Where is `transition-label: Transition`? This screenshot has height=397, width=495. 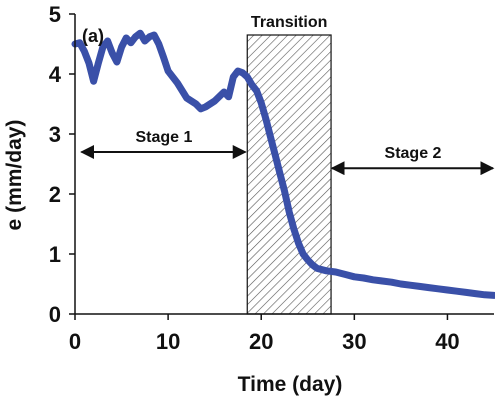 transition-label: Transition is located at coordinates (289, 22).